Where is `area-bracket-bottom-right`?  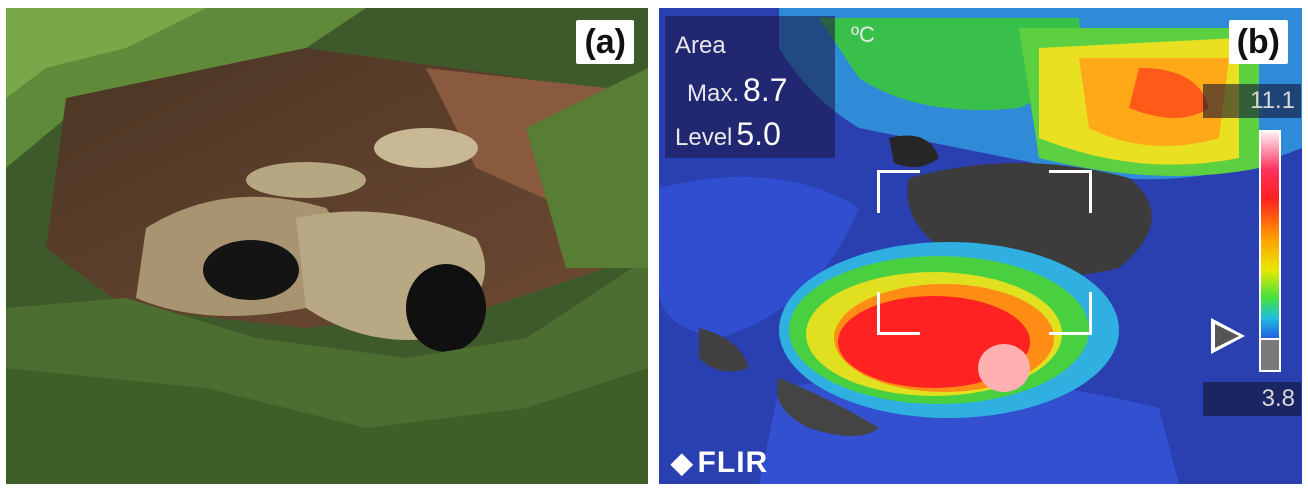
area-bracket-bottom-right is located at coordinates (1070, 313).